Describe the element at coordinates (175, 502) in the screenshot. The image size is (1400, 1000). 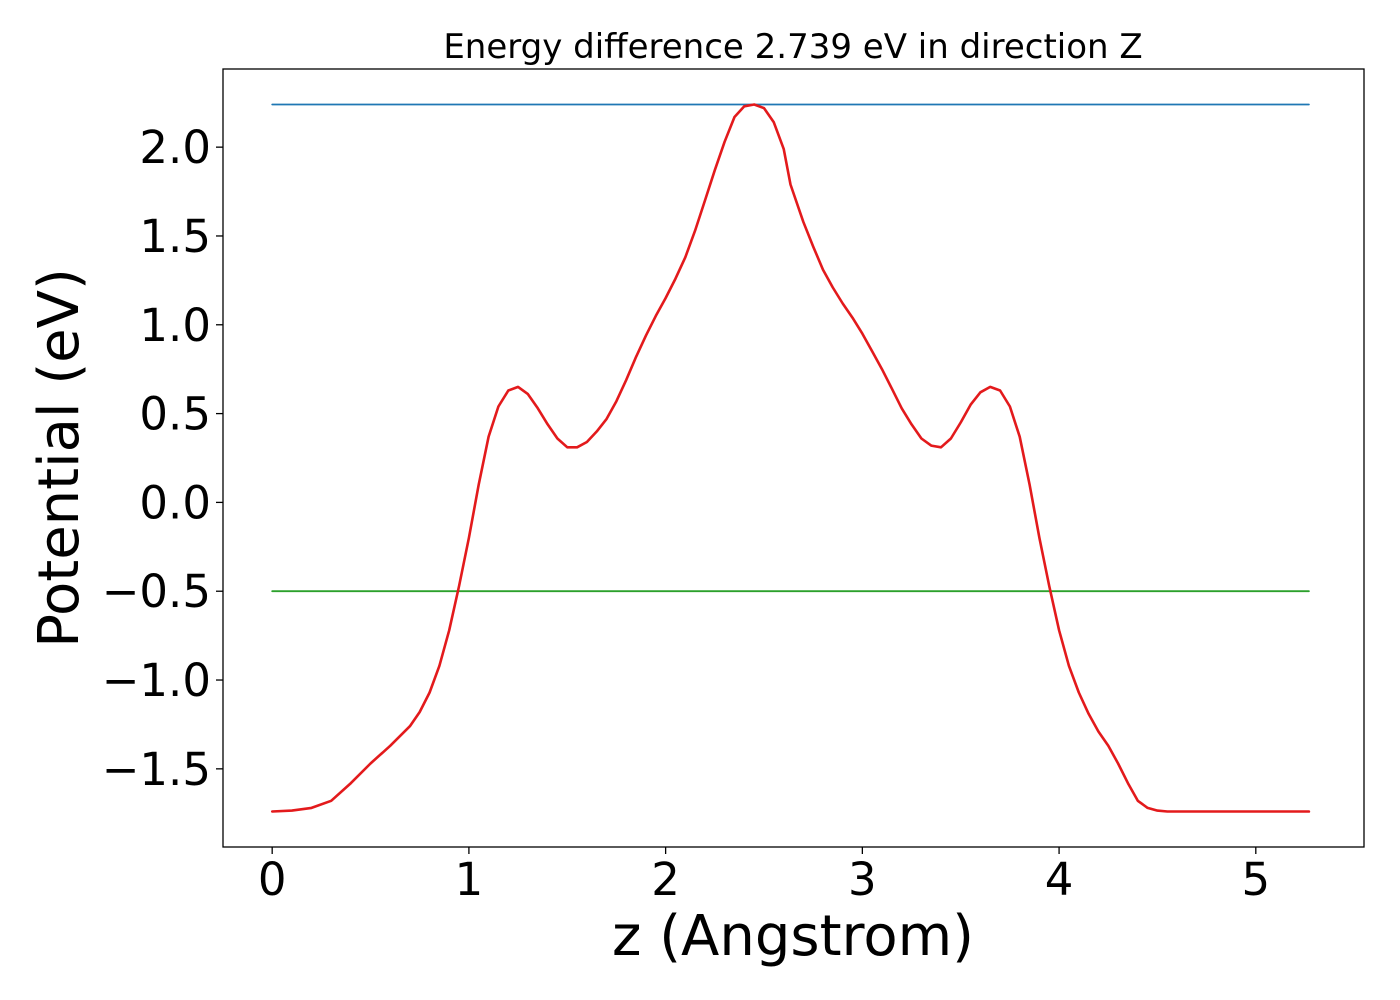
I see `y-tick-label: 0.0` at that location.